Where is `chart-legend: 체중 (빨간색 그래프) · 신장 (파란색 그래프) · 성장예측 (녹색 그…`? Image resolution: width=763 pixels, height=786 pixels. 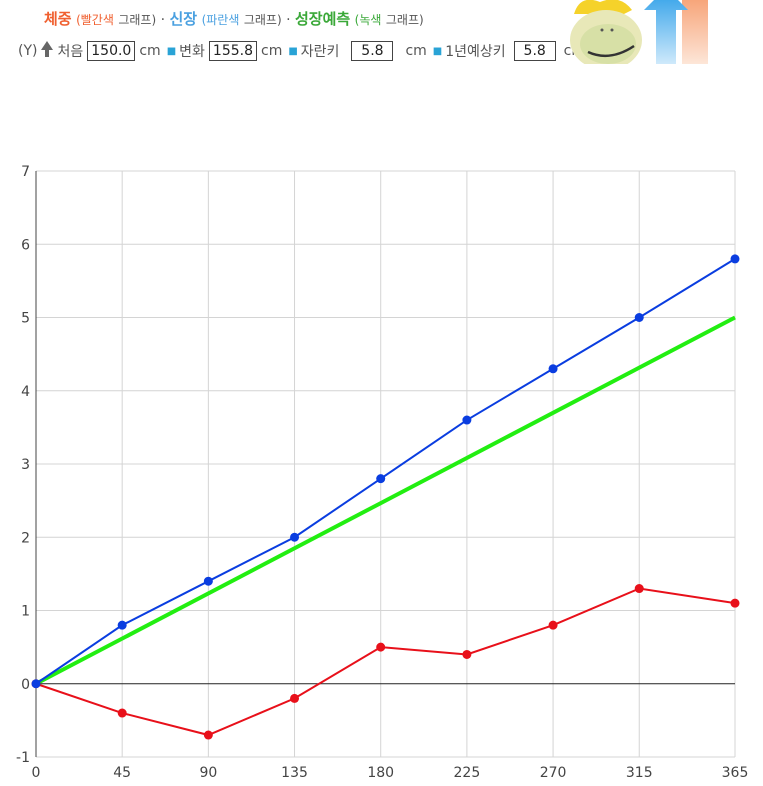
chart-legend: 체중 (빨간색 그래프) · 신장 (파란색 그래프) · 성장예측 (녹색 그… is located at coordinates (234, 18).